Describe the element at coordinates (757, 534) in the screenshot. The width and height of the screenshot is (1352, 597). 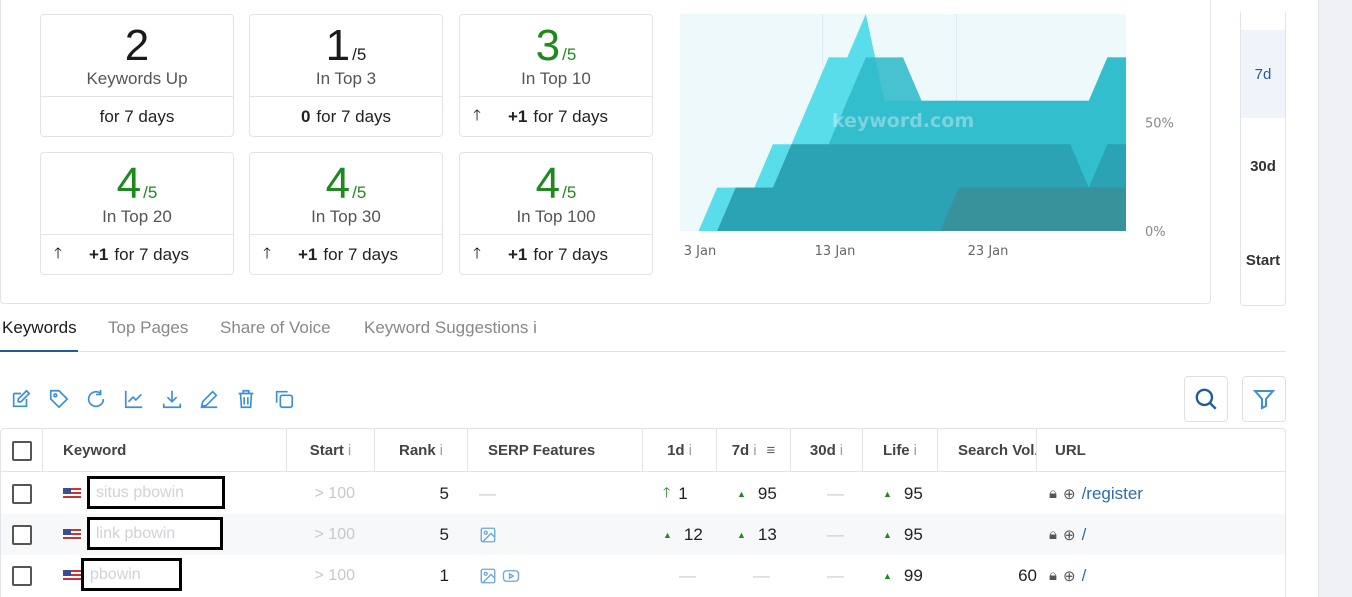
I see `change-7d-cell: ▲ 13` at that location.